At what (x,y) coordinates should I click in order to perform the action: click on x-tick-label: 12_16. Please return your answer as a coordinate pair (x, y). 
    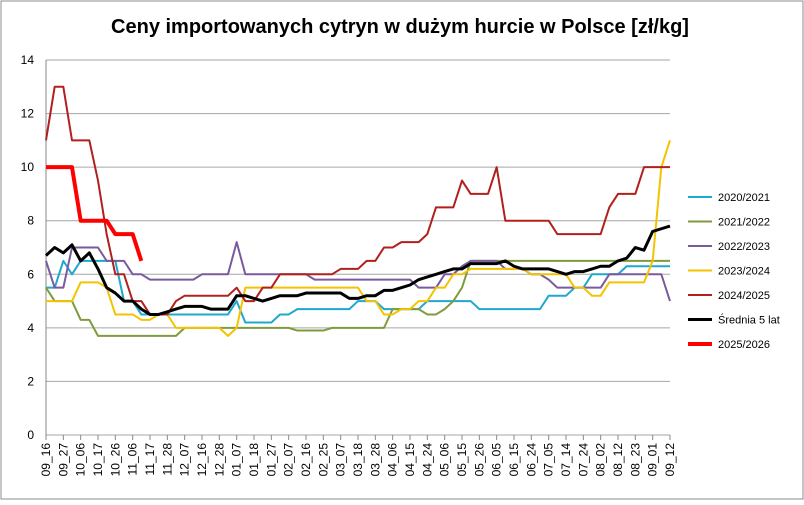
    Looking at the image, I should click on (202, 460).